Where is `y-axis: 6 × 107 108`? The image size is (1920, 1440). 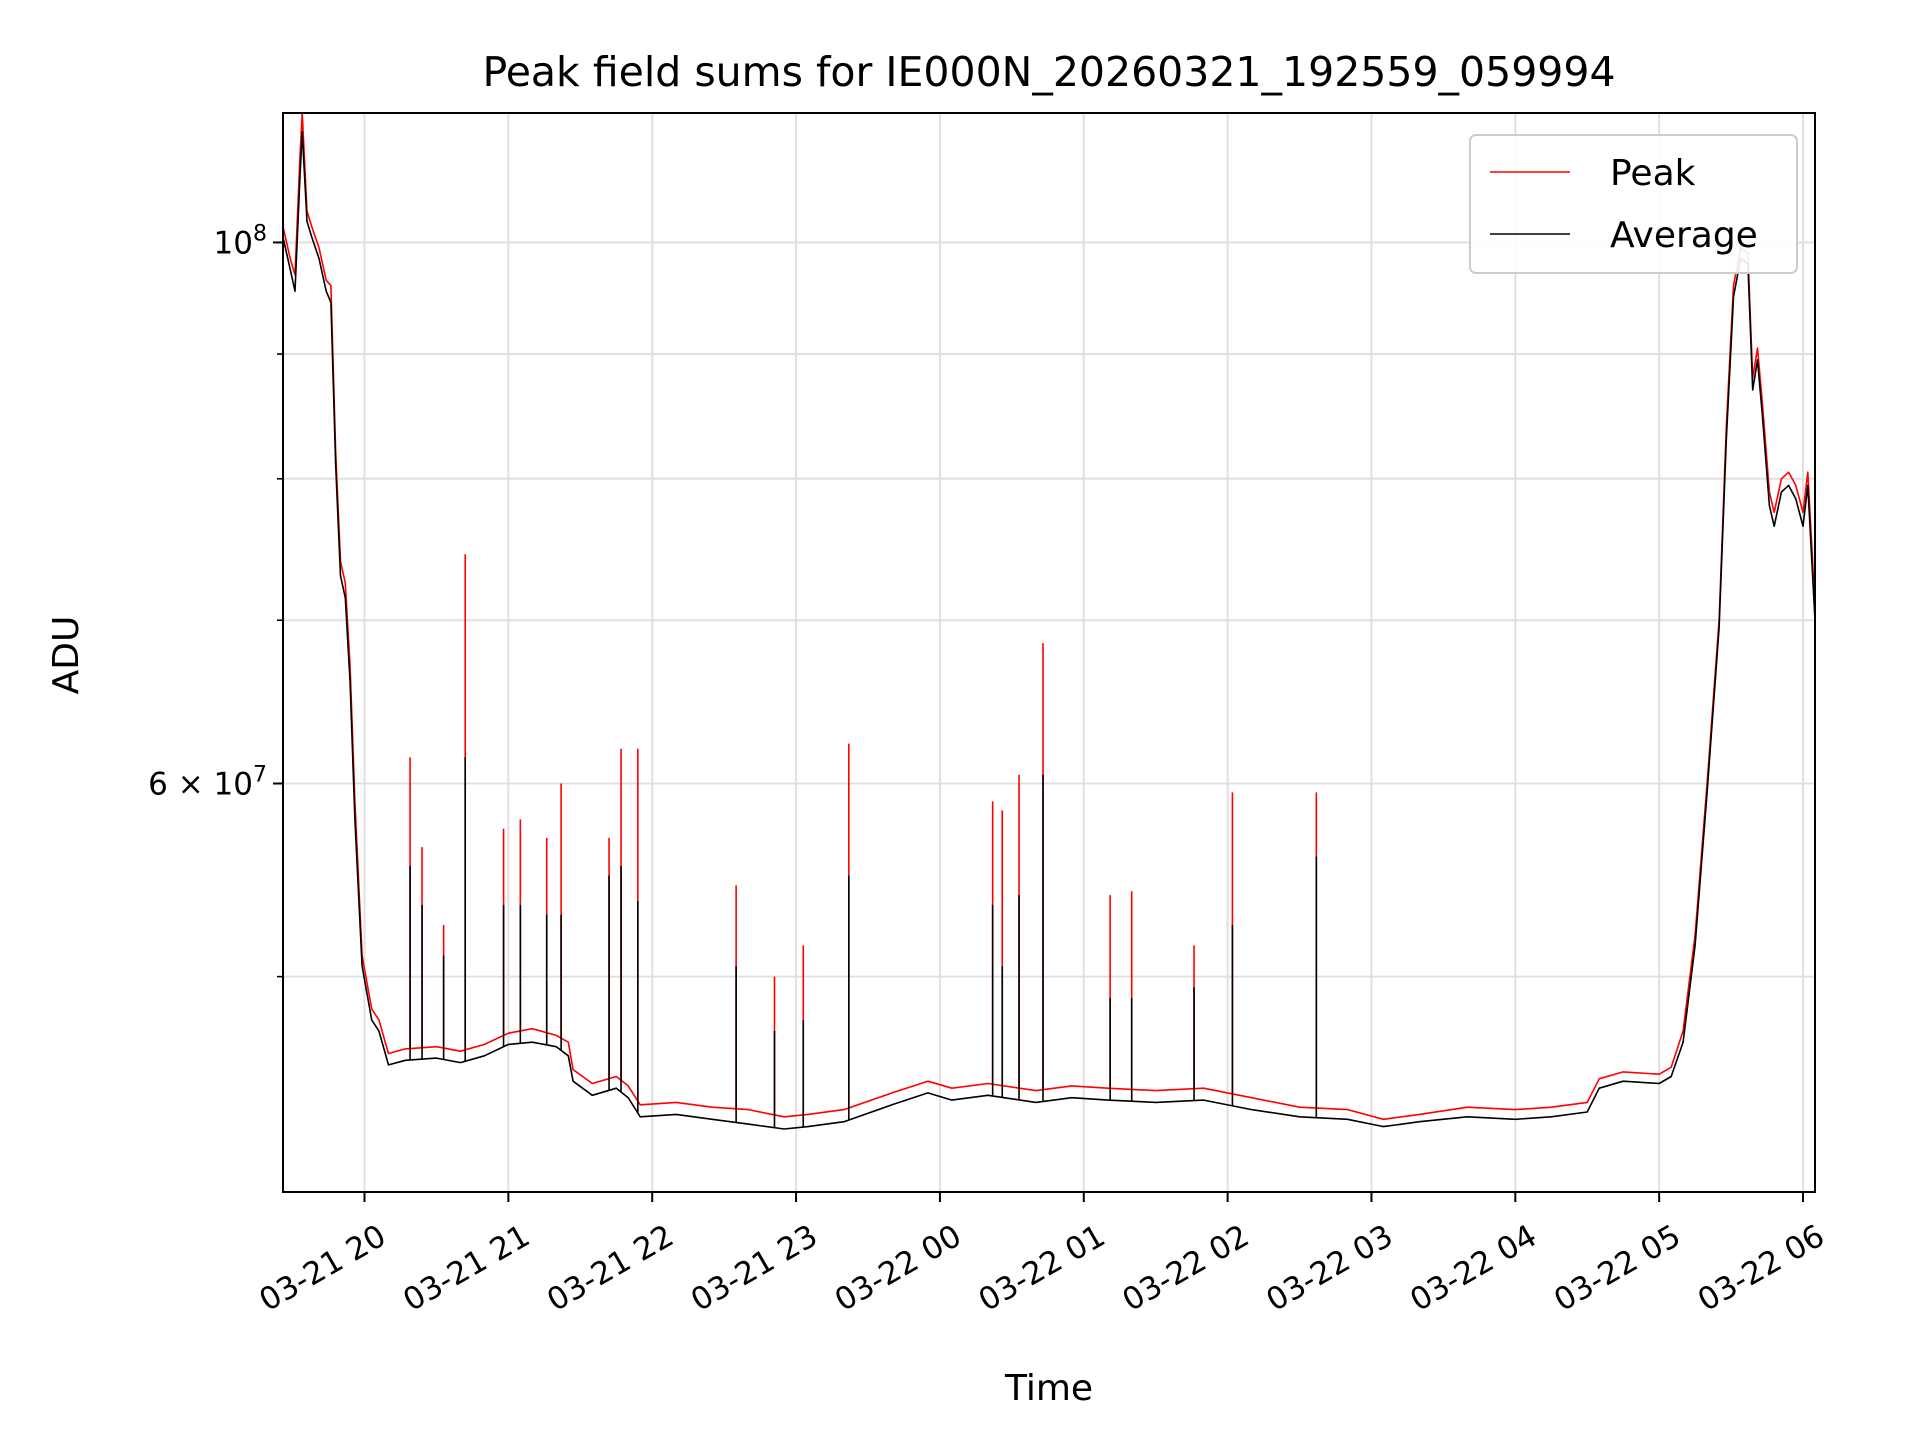
y-axis: 6 × 107 108 is located at coordinates (215, 599).